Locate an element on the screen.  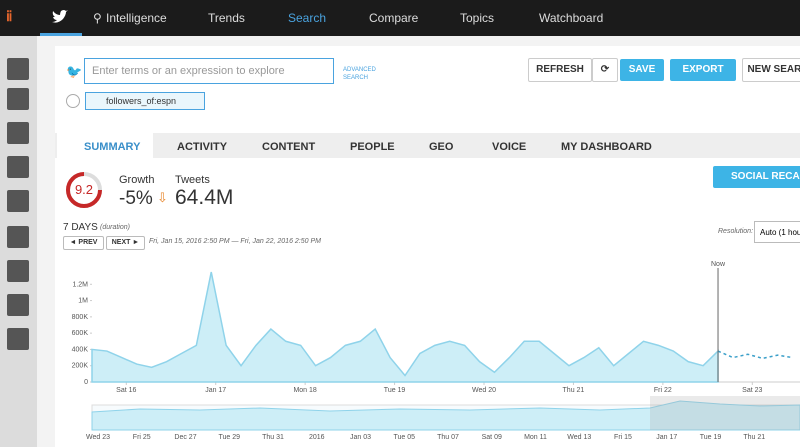
resolution-select: Auto (1 hou is located at coordinates (777, 232).